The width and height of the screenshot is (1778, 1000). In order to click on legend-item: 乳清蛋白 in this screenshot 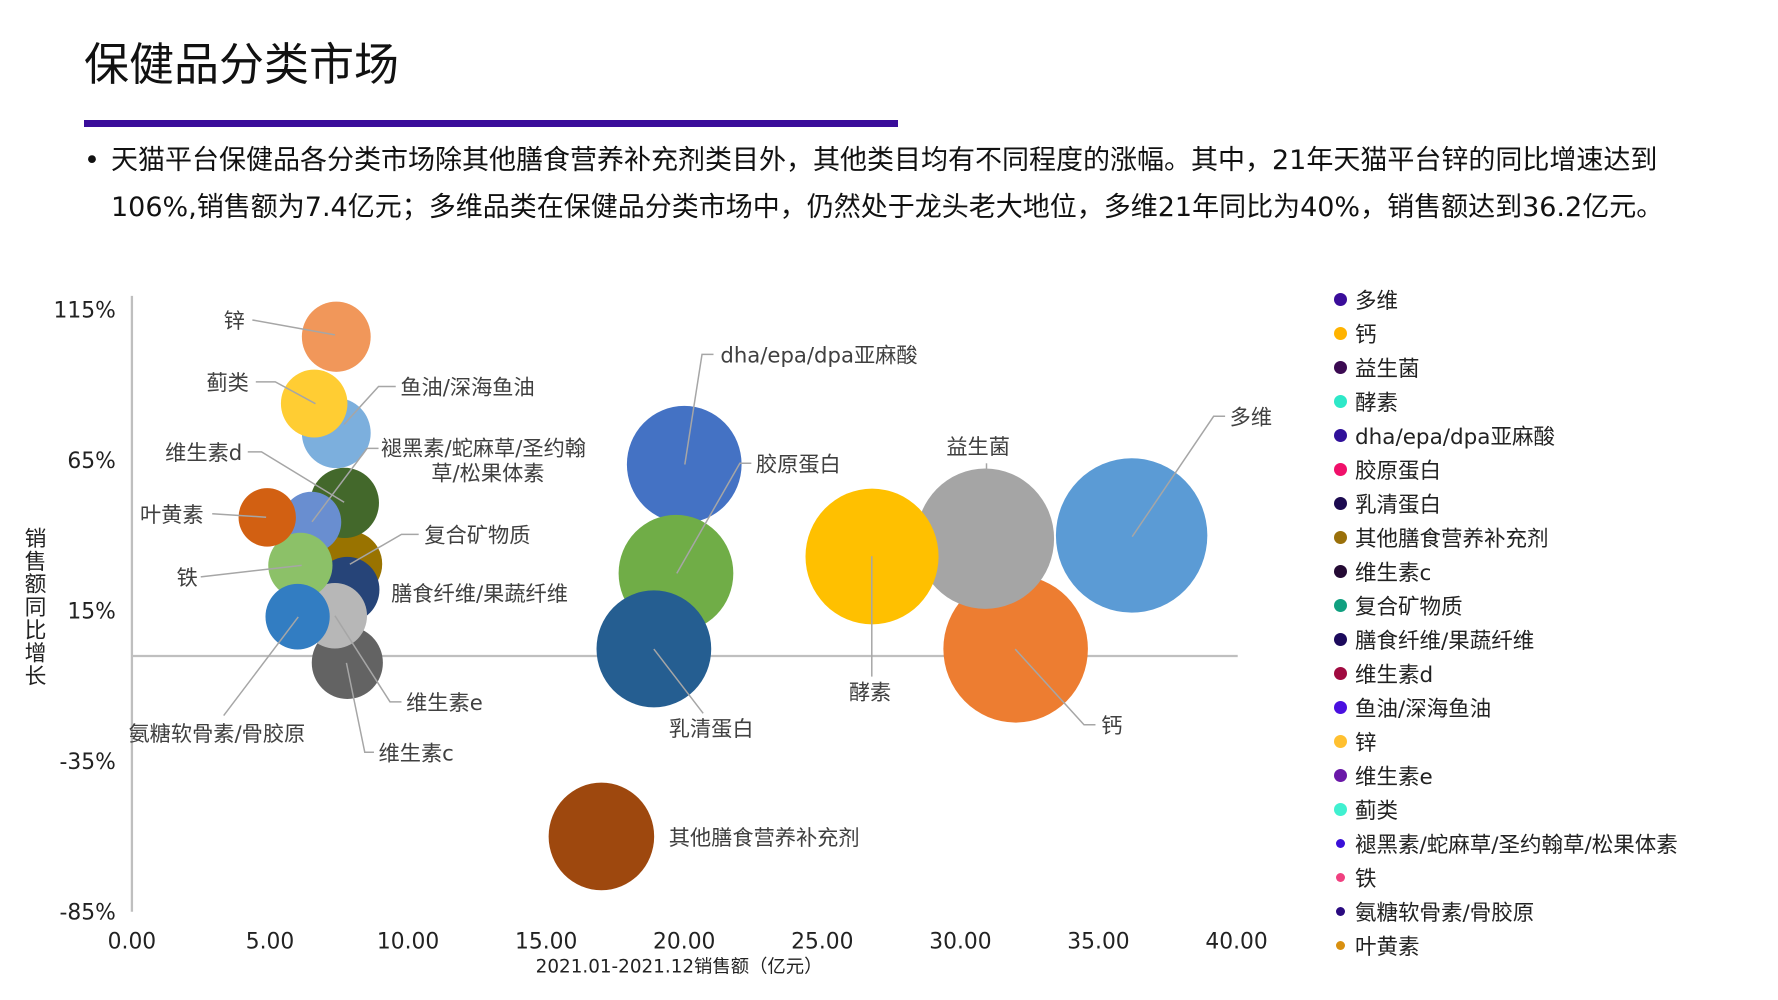, I will do `click(1505, 503)`.